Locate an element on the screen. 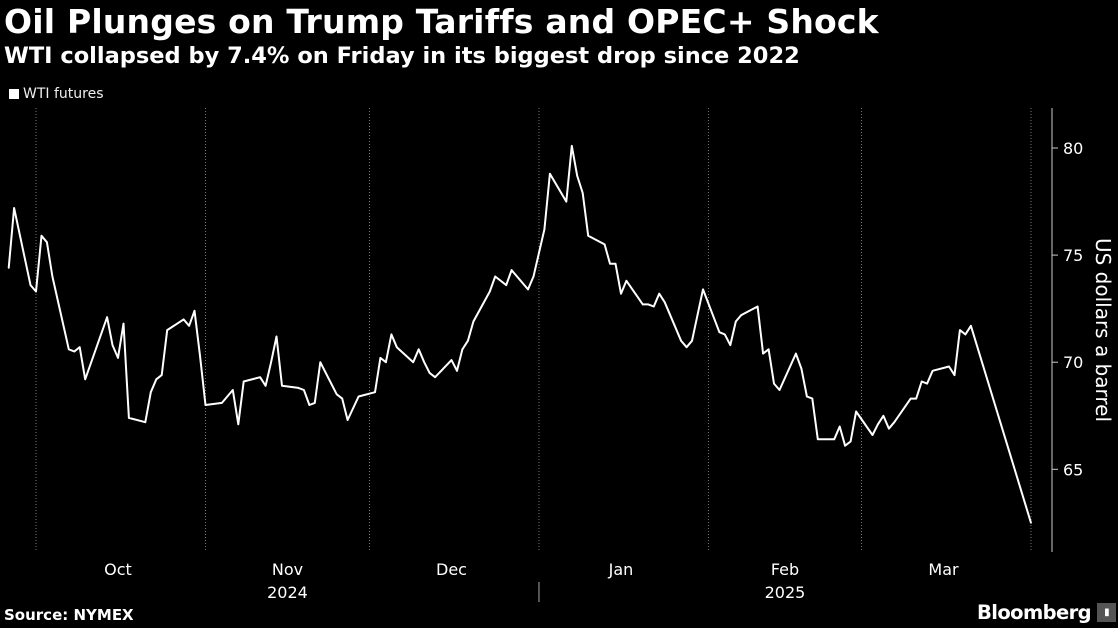 Image resolution: width=1118 pixels, height=628 pixels. bloomberg-logo: Bloomberg ▮ is located at coordinates (1047, 612).